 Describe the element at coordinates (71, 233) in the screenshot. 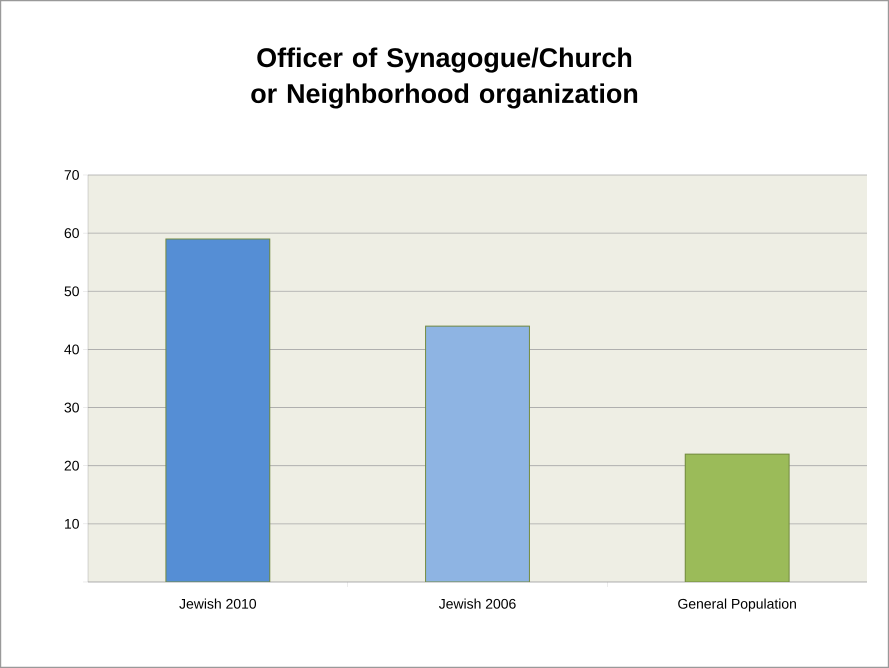

I see `y-tick-label: 60` at that location.